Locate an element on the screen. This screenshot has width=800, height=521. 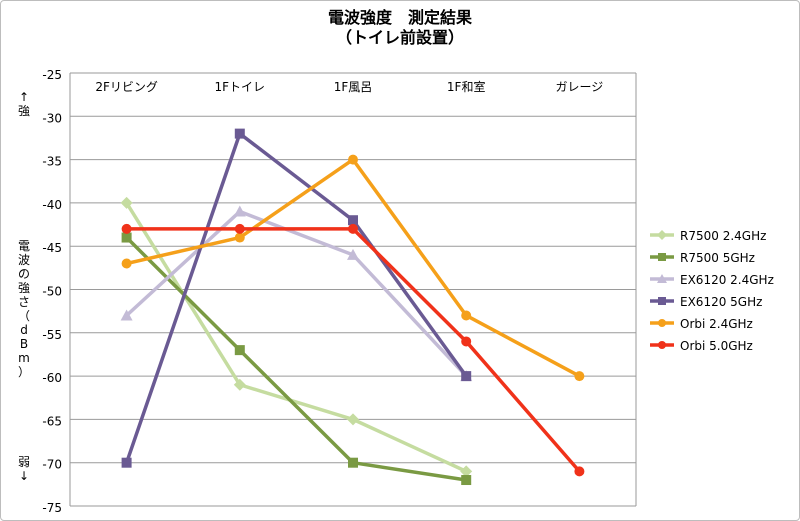
y-tick-label: -55 is located at coordinates (52, 335).